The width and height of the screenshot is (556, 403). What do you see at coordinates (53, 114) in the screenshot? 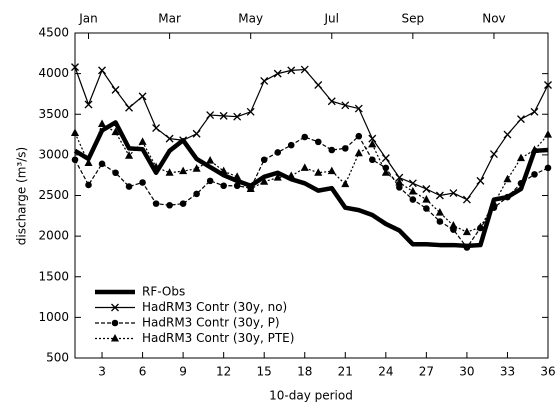
I see `y-tick-label: 3500` at bounding box center [53, 114].